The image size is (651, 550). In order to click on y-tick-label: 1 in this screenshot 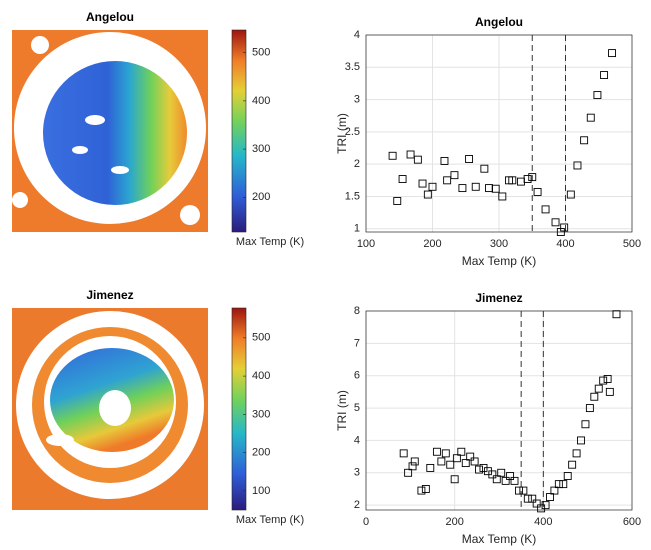, I will do `click(357, 229)`.